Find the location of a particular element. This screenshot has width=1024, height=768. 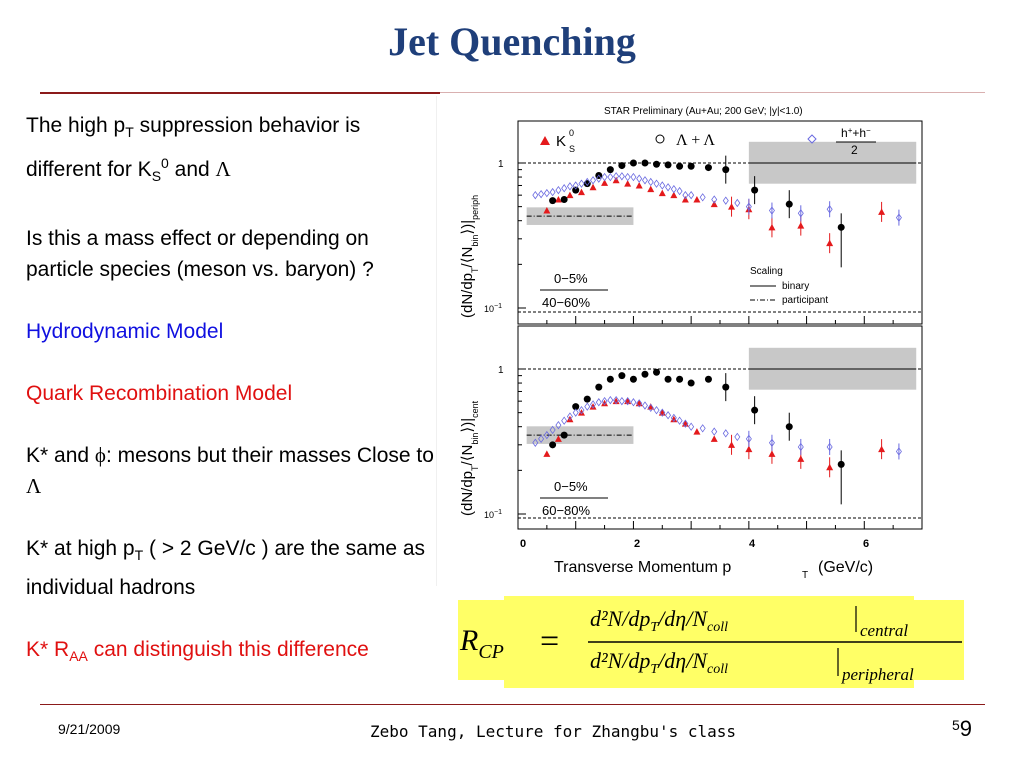

legend-h-text2: +h is located at coordinates (859, 133).